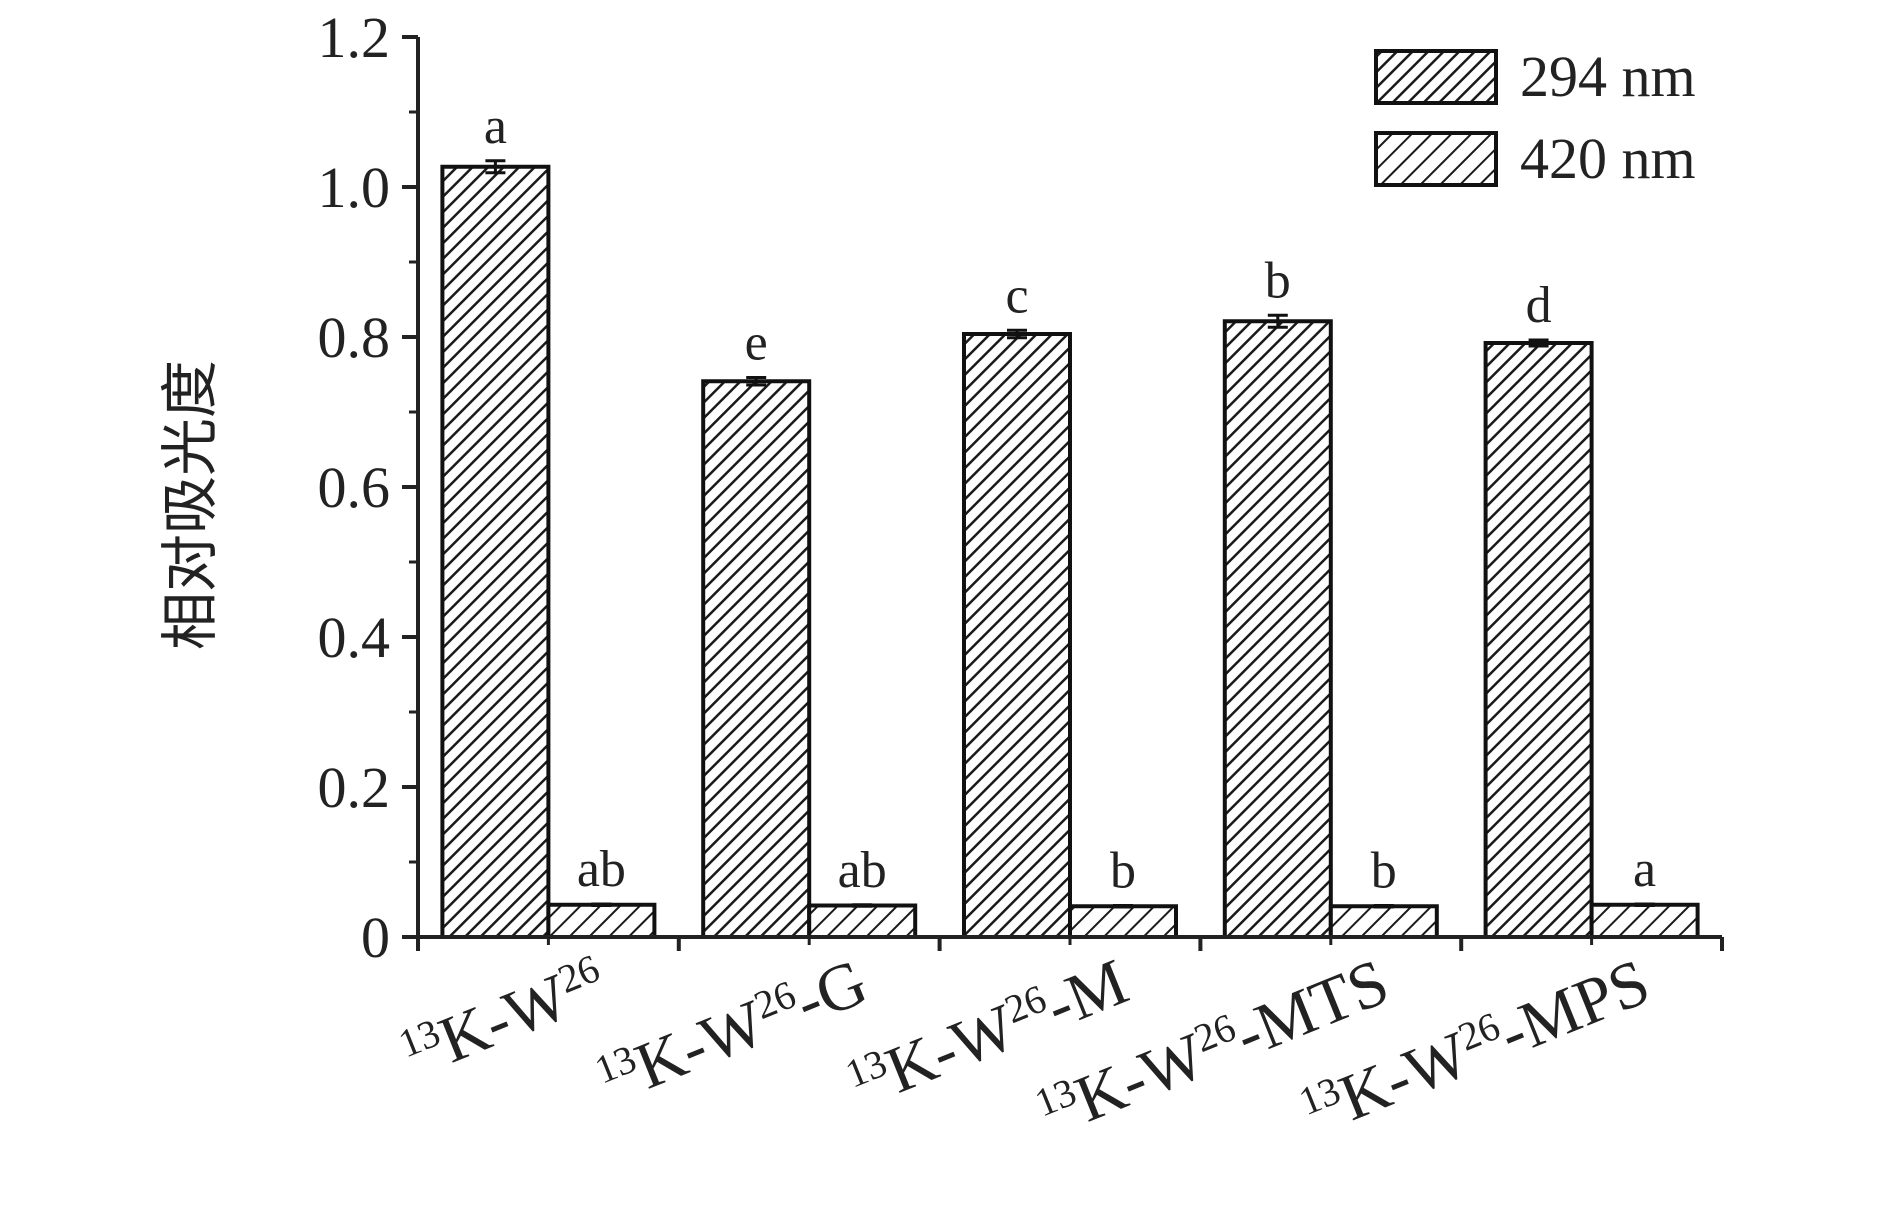  I want to click on y-tick-label: 1.2, so click(354, 37).